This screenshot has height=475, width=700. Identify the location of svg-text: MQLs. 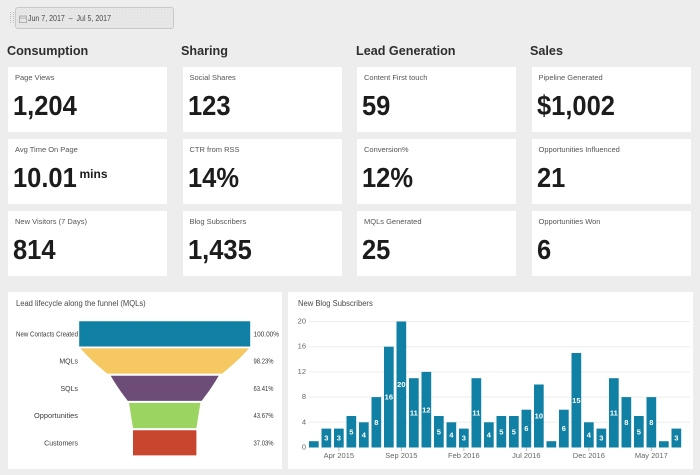
(68, 362).